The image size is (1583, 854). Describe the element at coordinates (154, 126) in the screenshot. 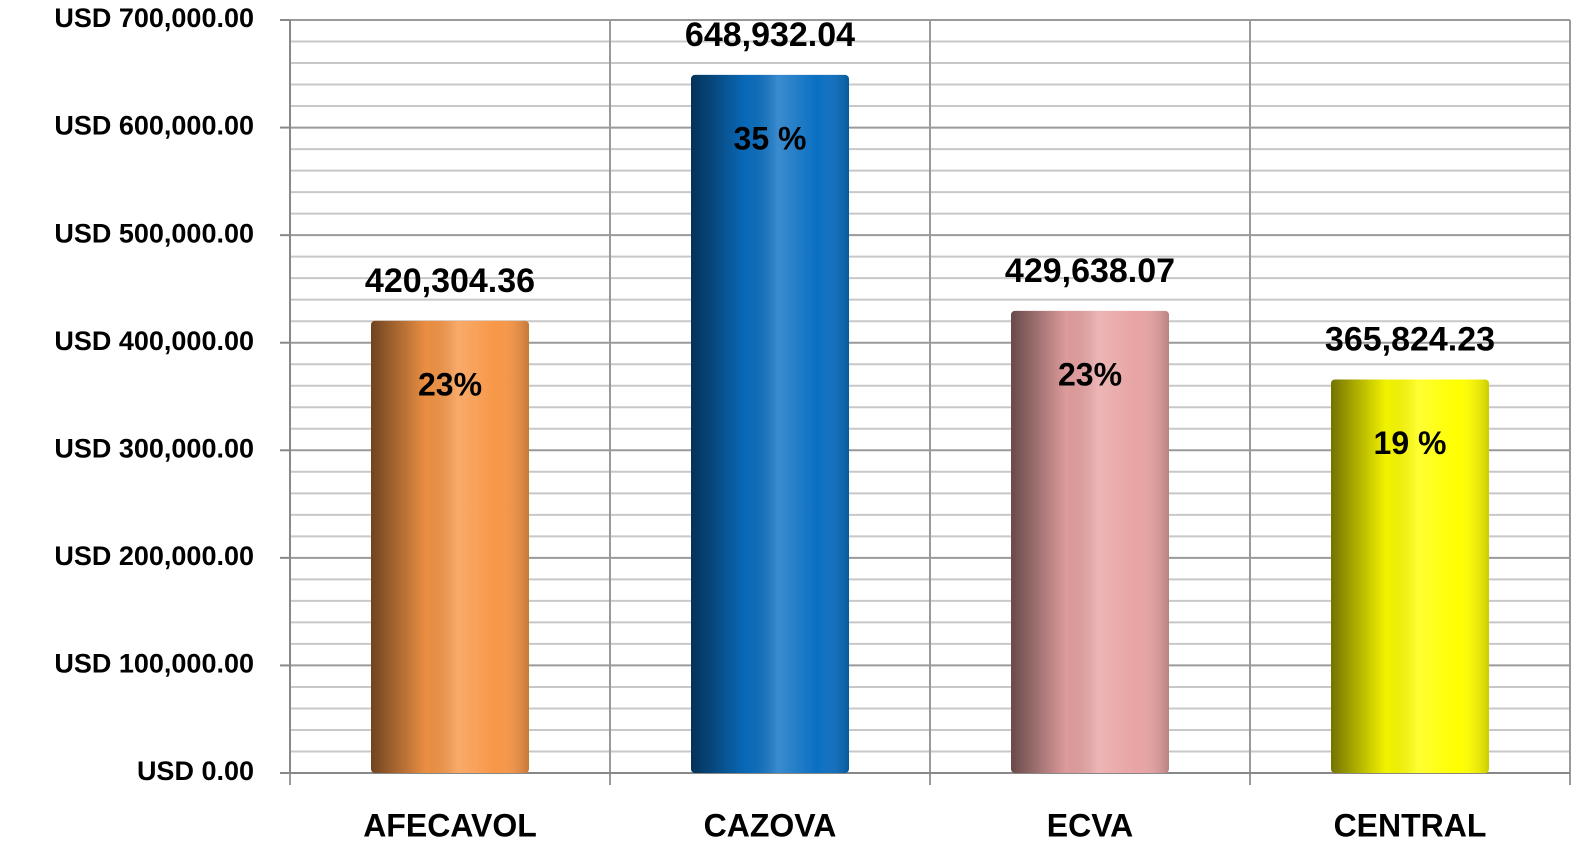

I see `y-tick-label: USD 600,000.00` at that location.